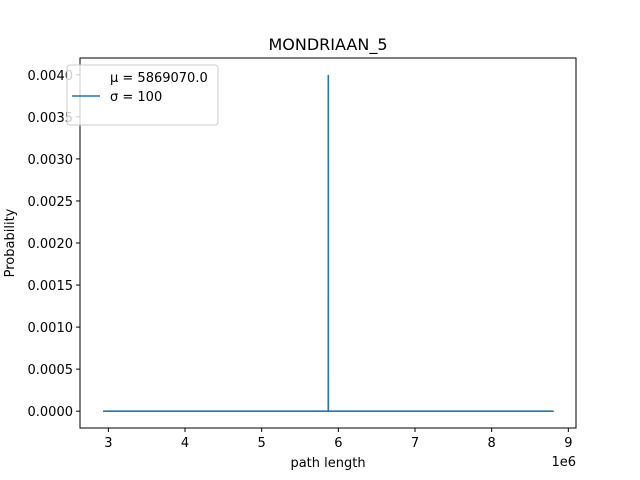 The height and width of the screenshot is (480, 640). Describe the element at coordinates (51, 160) in the screenshot. I see `y-tick-label: 0.0030` at that location.